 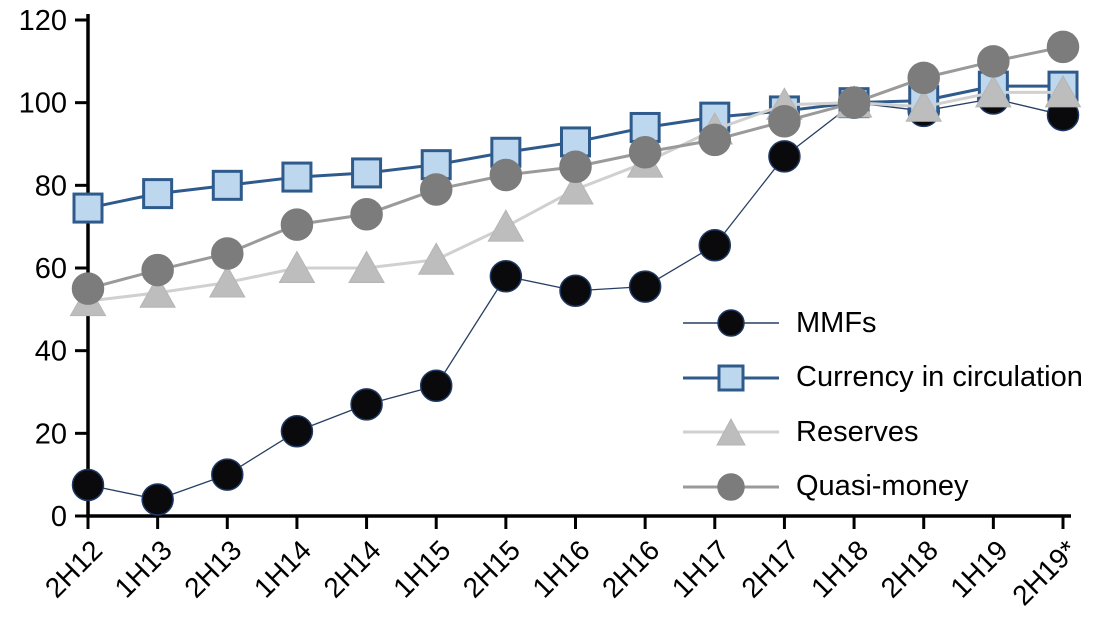 What do you see at coordinates (1044, 572) in the screenshot?
I see `x-tick-label: 2H19*` at bounding box center [1044, 572].